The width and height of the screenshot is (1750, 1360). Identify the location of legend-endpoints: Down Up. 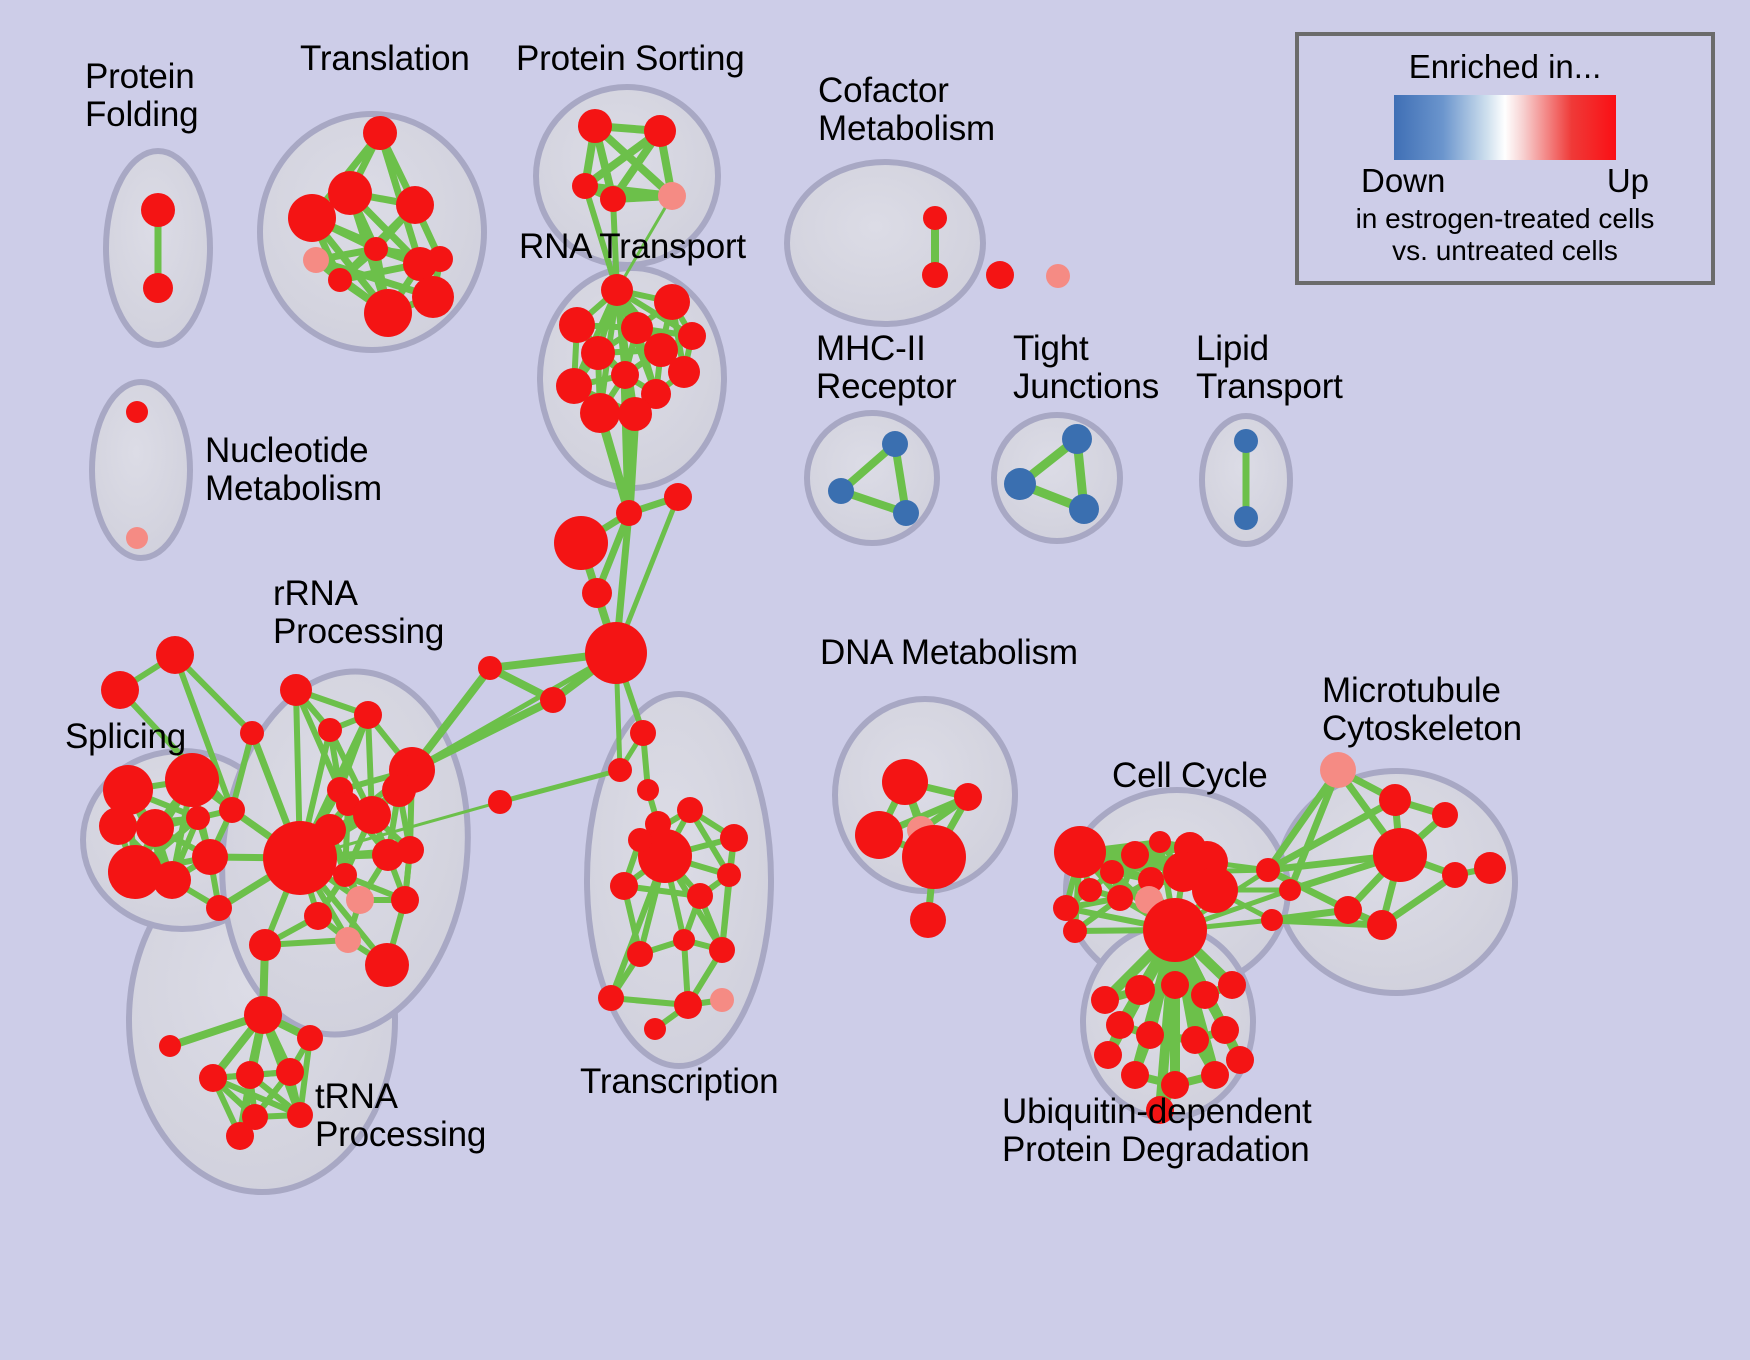
(1505, 181).